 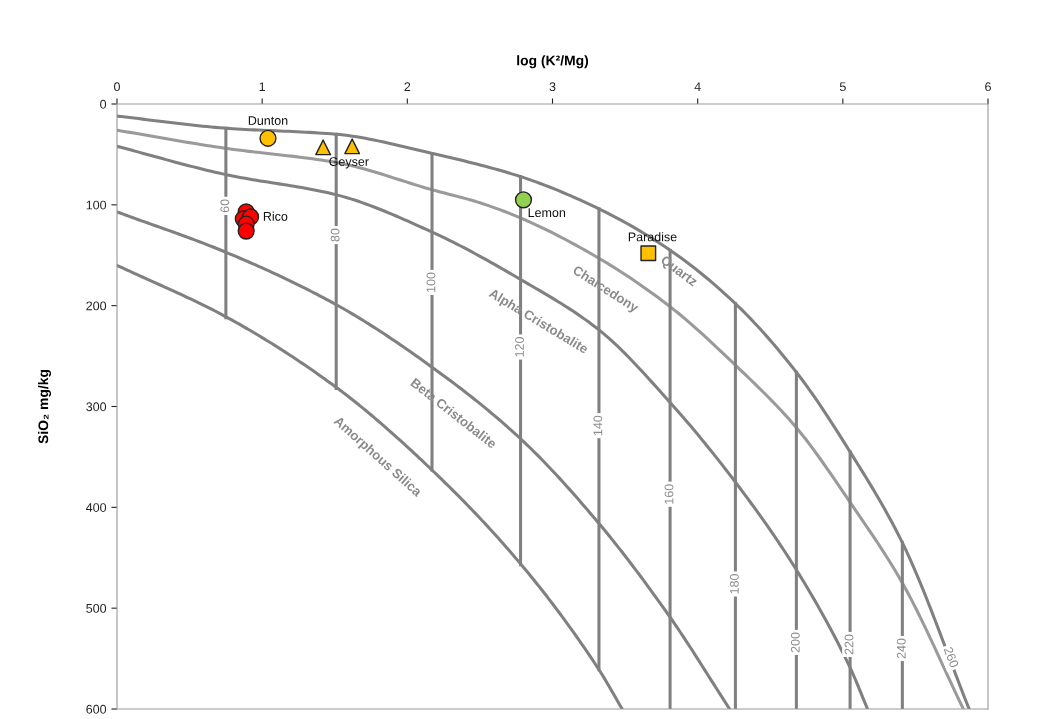 I want to click on y-tick-label: 100, so click(x=96, y=205).